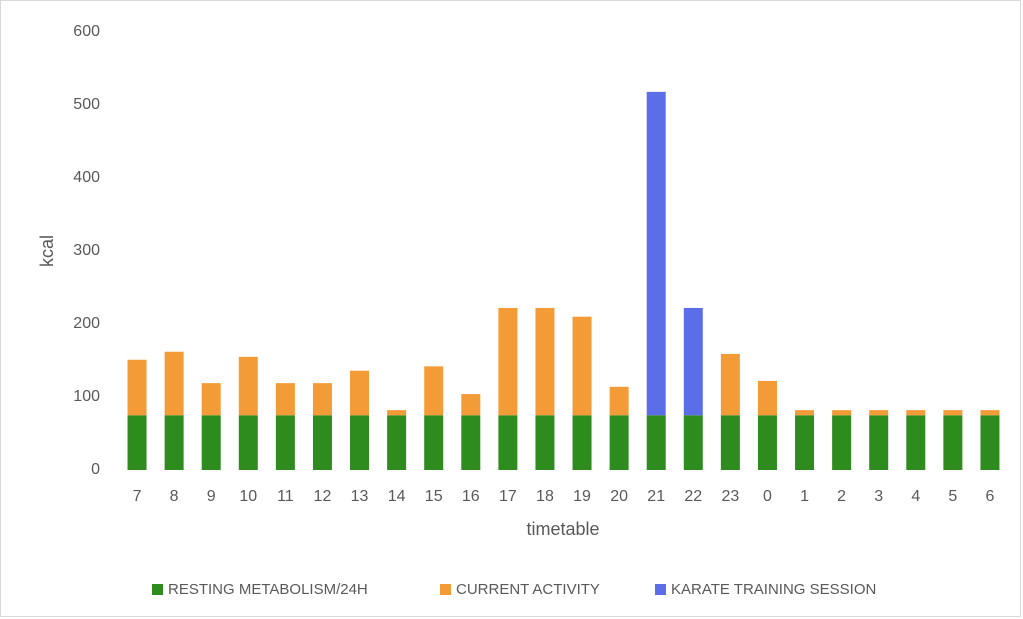  What do you see at coordinates (285, 496) in the screenshot?
I see `x-tick-label: 11` at bounding box center [285, 496].